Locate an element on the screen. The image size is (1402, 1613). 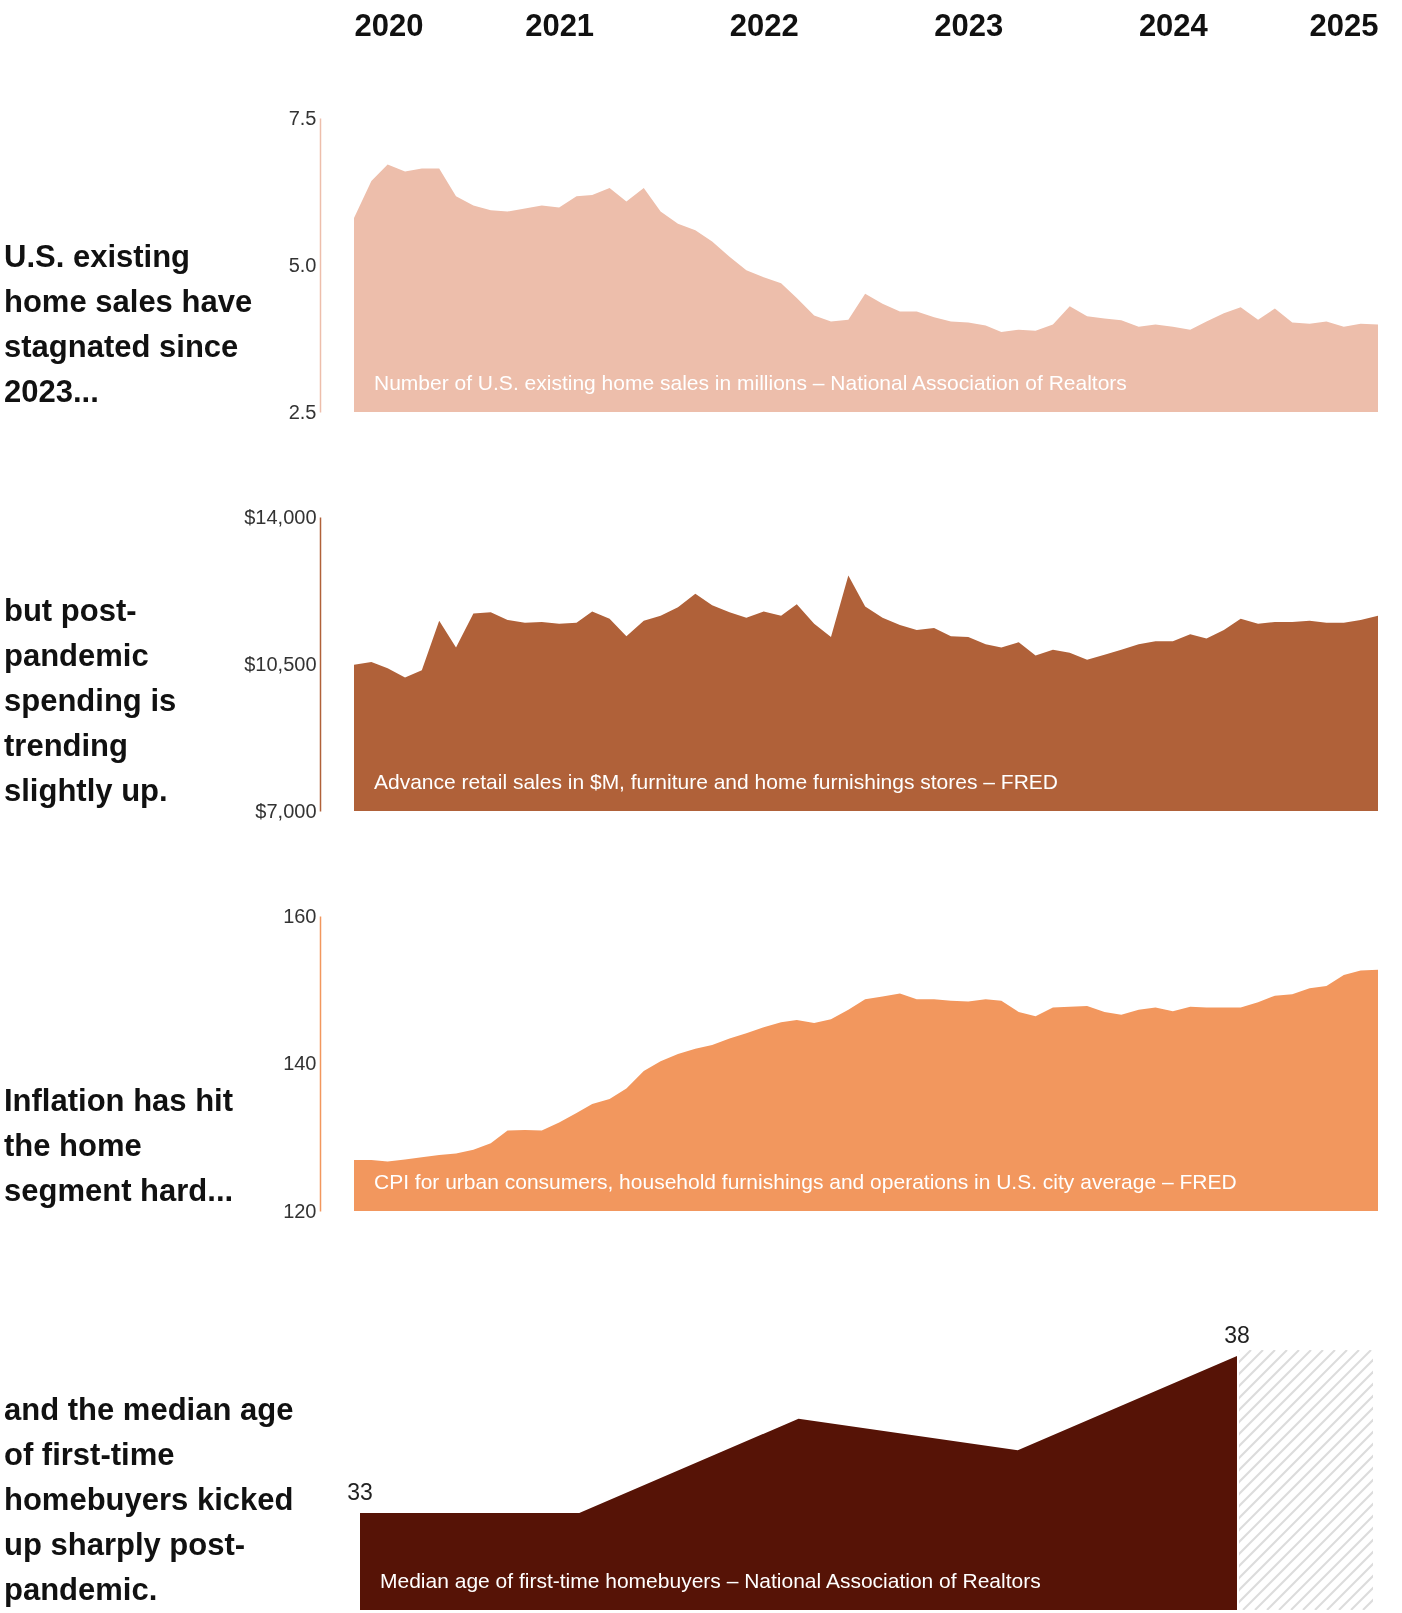
data-label: 38 is located at coordinates (1237, 1335).